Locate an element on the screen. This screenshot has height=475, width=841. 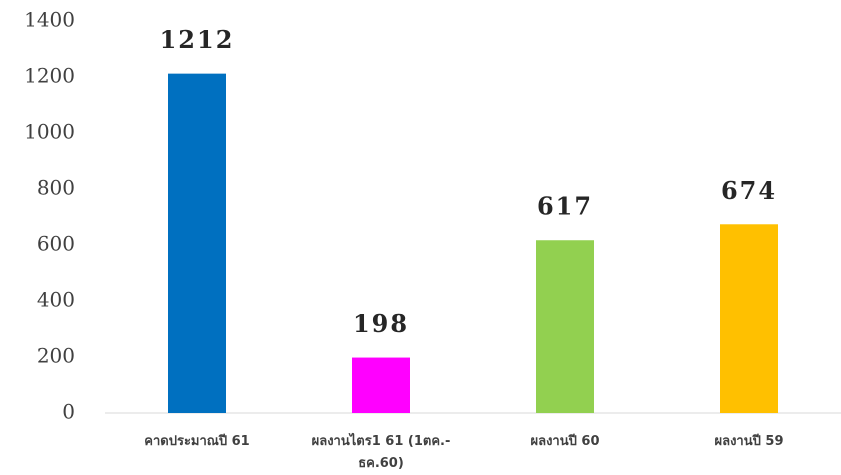
x-tick-label: คาดประมาณปี 61 is located at coordinates (197, 441).